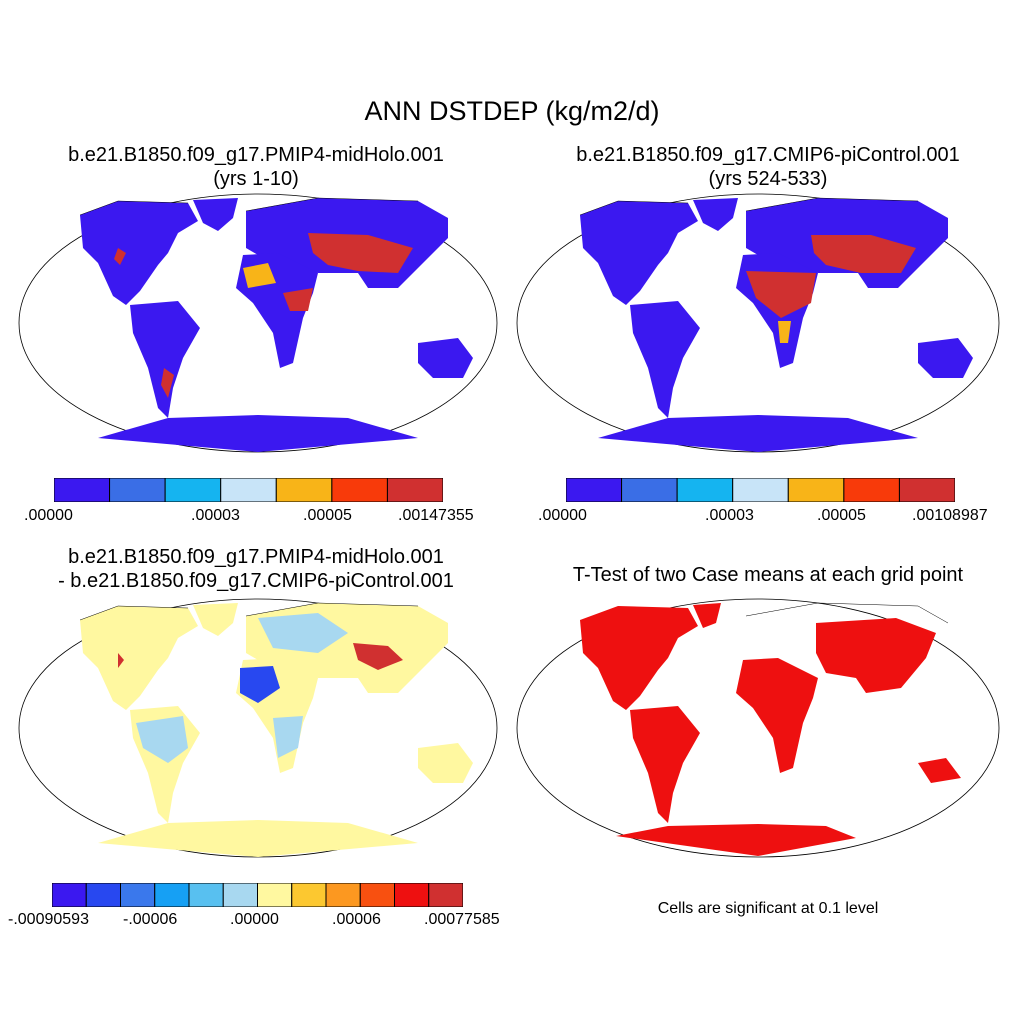 The height and width of the screenshot is (1024, 1024). I want to click on cb1-tick-1: .00003, so click(215, 515).